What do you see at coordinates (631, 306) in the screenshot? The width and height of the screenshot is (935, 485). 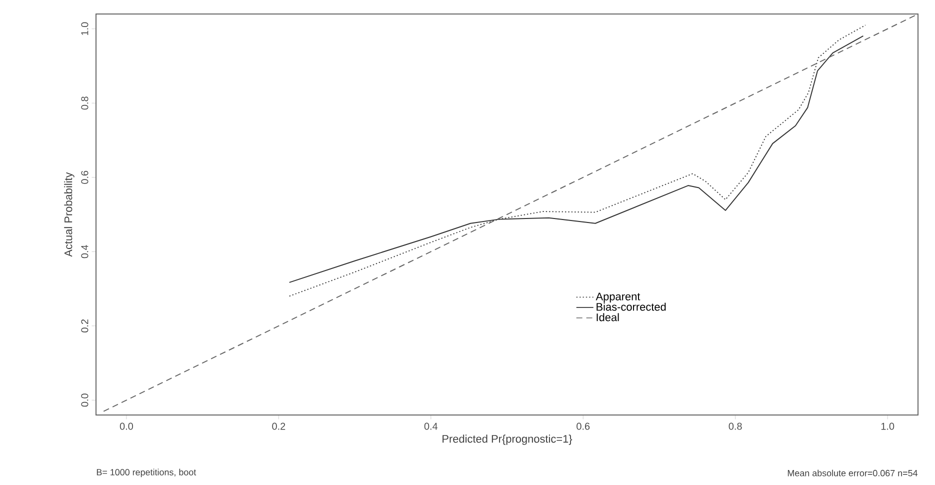 I see `legend-label: Bias-corrected` at bounding box center [631, 306].